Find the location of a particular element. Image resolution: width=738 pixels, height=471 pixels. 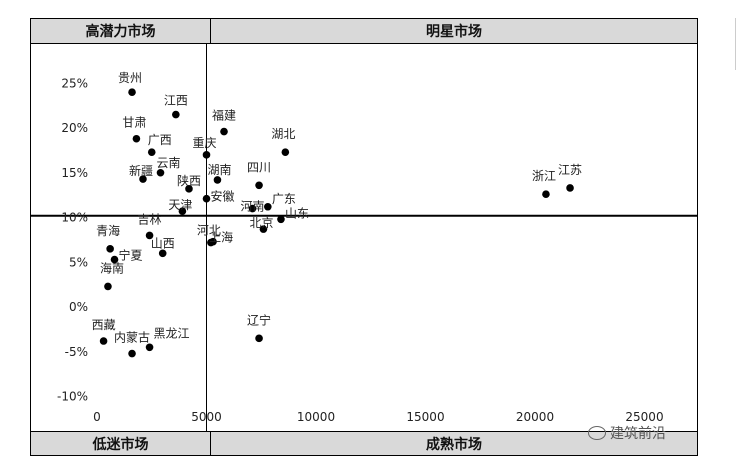

quadrant-label-mature: 成熟市场 is located at coordinates (454, 443).